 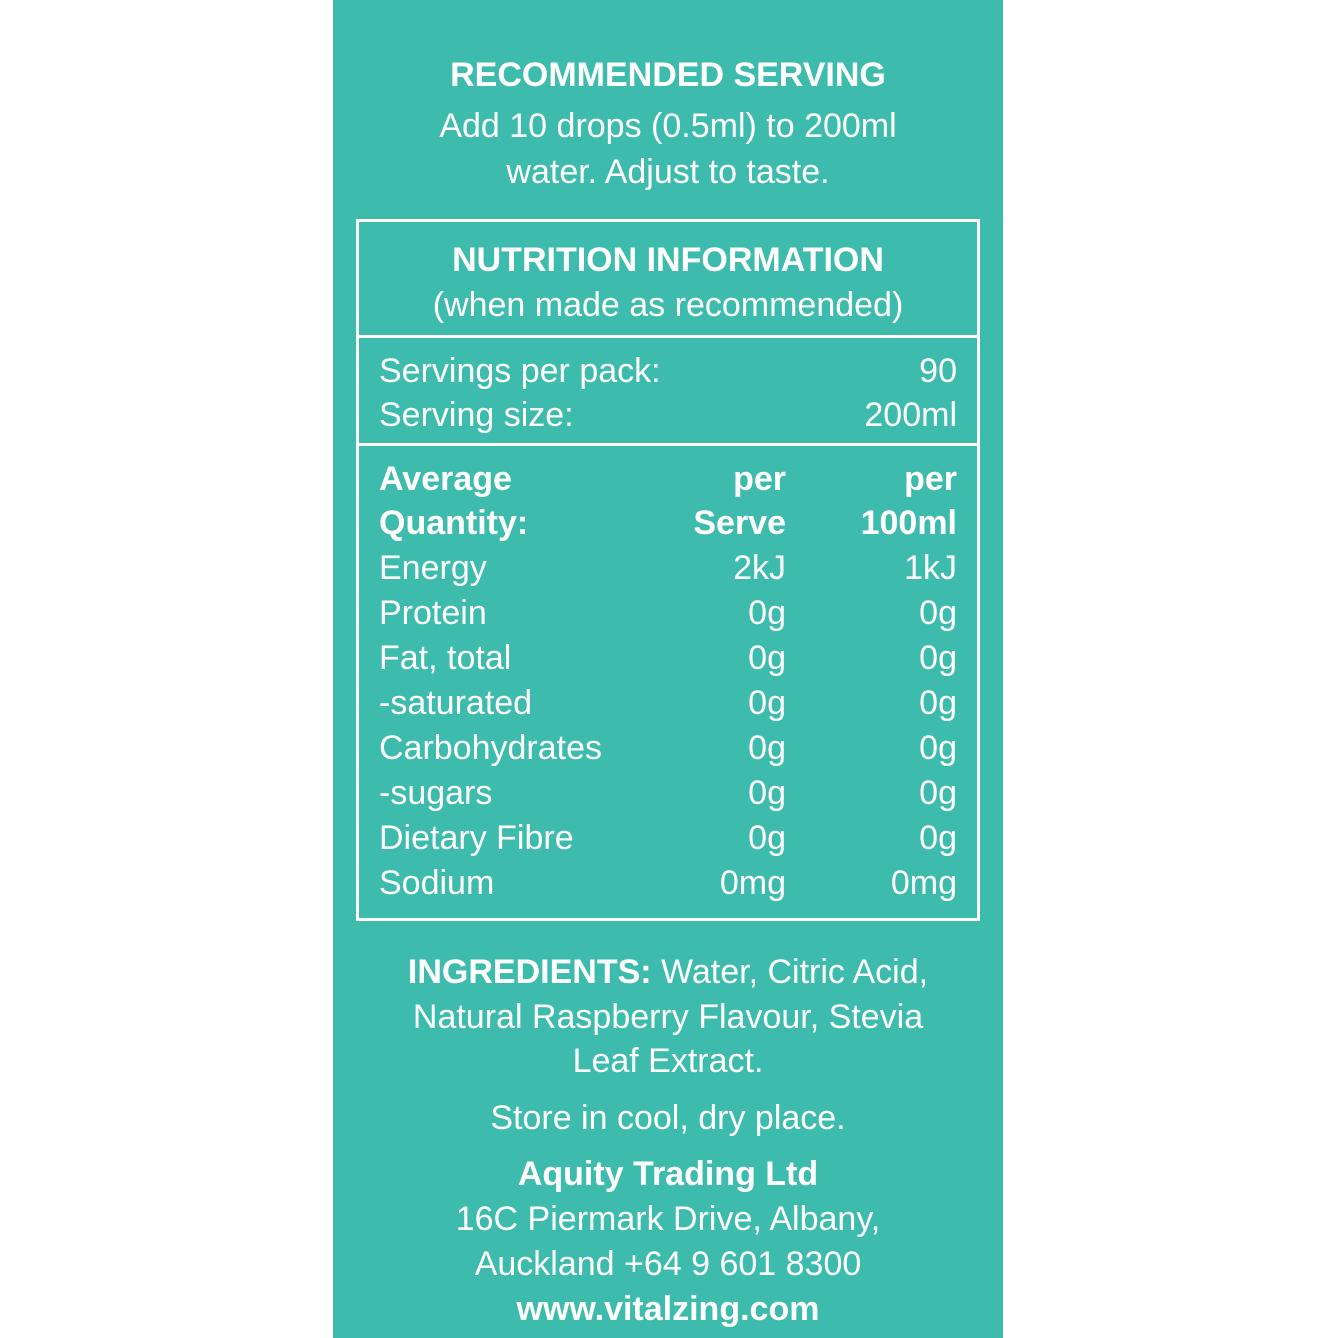 What do you see at coordinates (520, 371) in the screenshot?
I see `servings-label: Servings per pack:` at bounding box center [520, 371].